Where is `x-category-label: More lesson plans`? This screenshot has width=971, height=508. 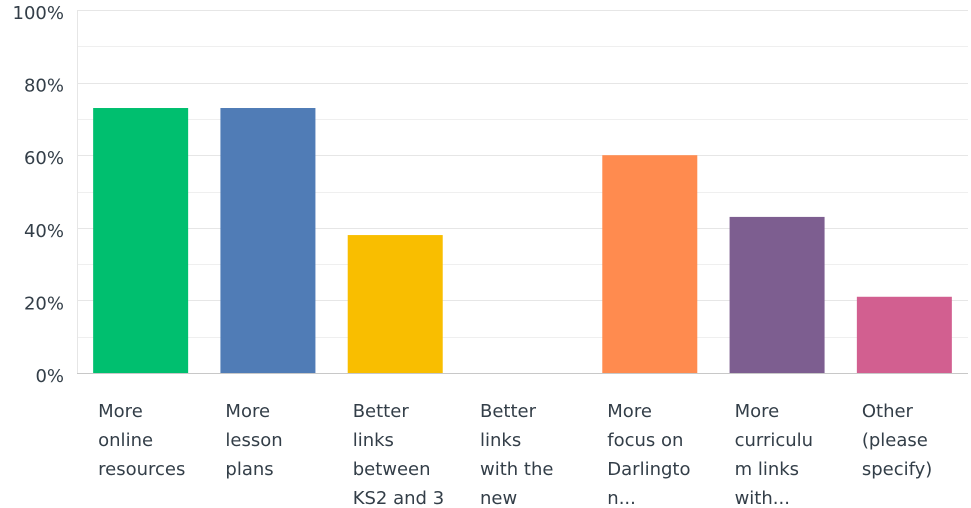 x-category-label: More lesson plans is located at coordinates (253, 440).